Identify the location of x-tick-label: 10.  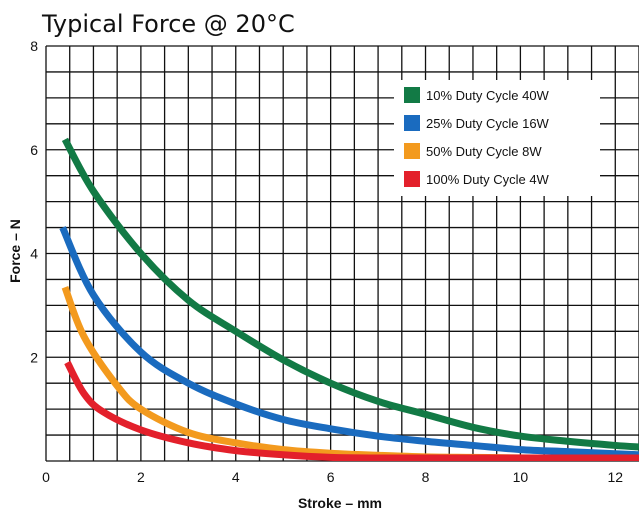
(521, 477).